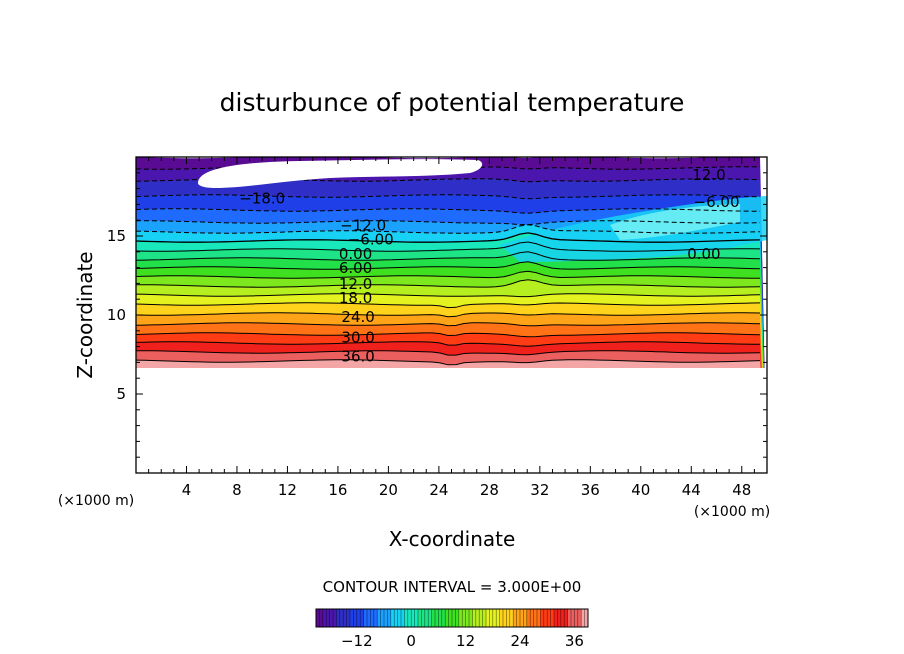 Image resolution: width=904 pixels, height=654 pixels. I want to click on y-axis-label: Z-coordinate, so click(85, 314).